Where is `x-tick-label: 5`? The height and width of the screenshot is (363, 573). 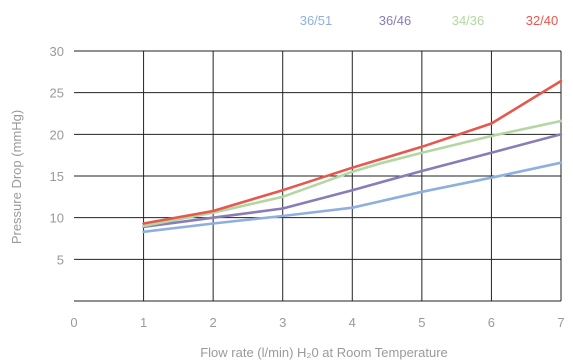
x-tick-label: 5 is located at coordinates (421, 322).